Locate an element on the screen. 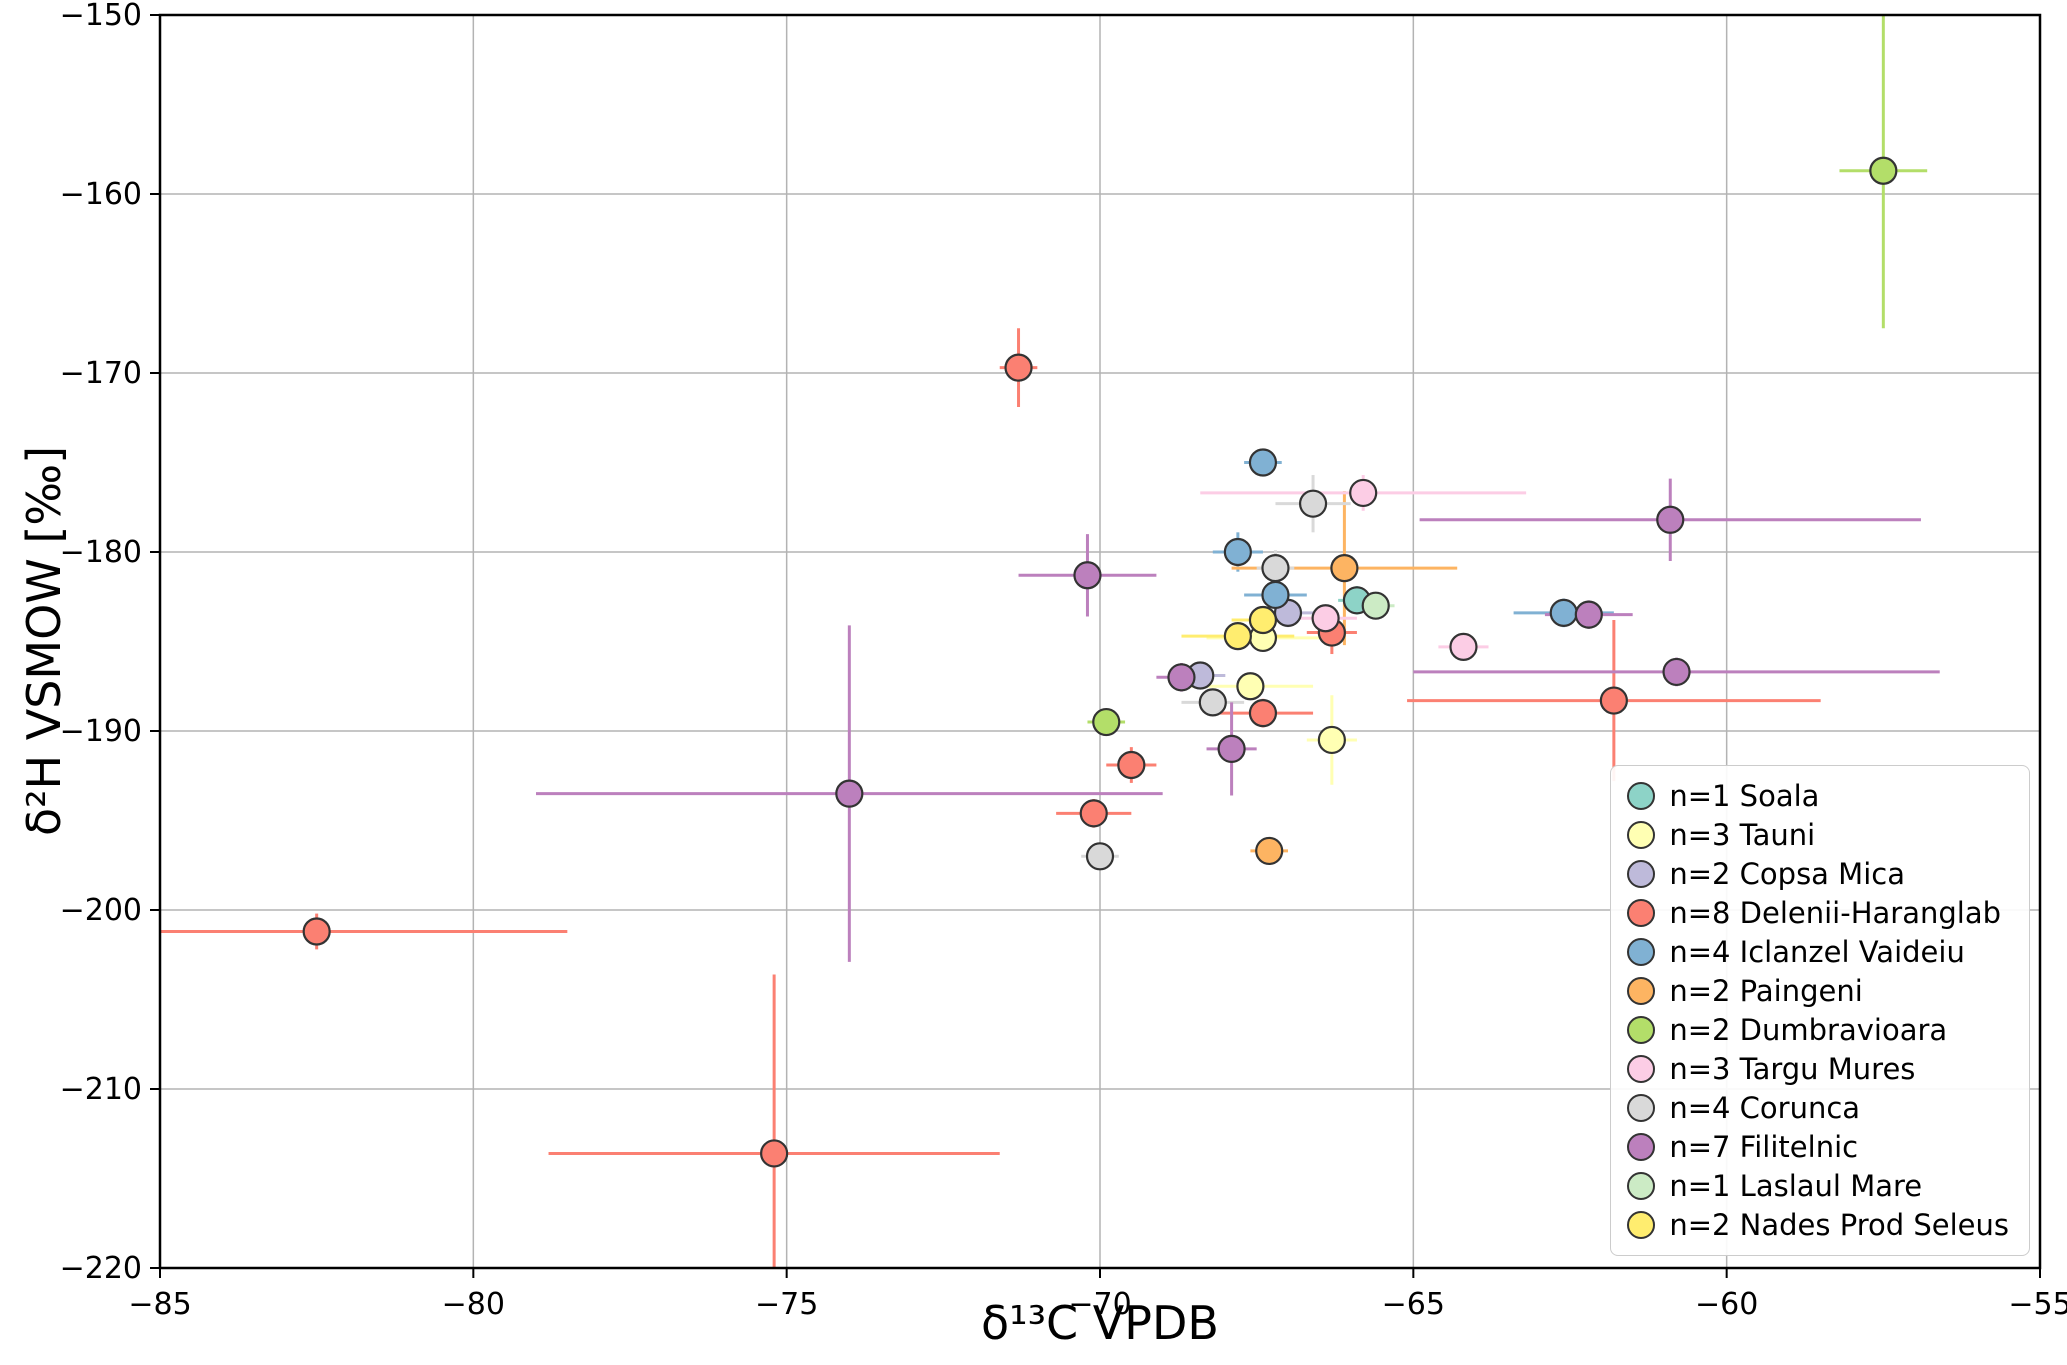 Image resolution: width=2067 pixels, height=1365 pixels. legend-entry-label: n=1 Laslaul Mare is located at coordinates (1796, 1186).